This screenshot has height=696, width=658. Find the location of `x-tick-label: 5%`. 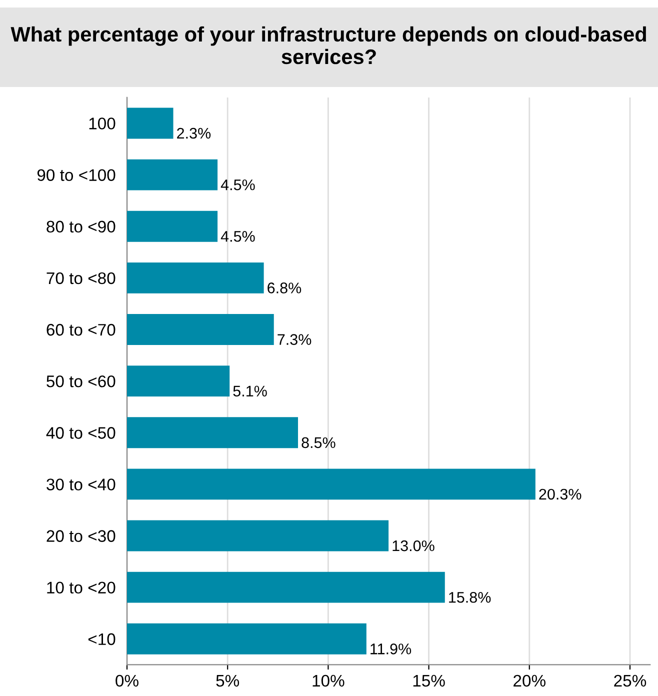

x-tick-label: 5% is located at coordinates (228, 680).